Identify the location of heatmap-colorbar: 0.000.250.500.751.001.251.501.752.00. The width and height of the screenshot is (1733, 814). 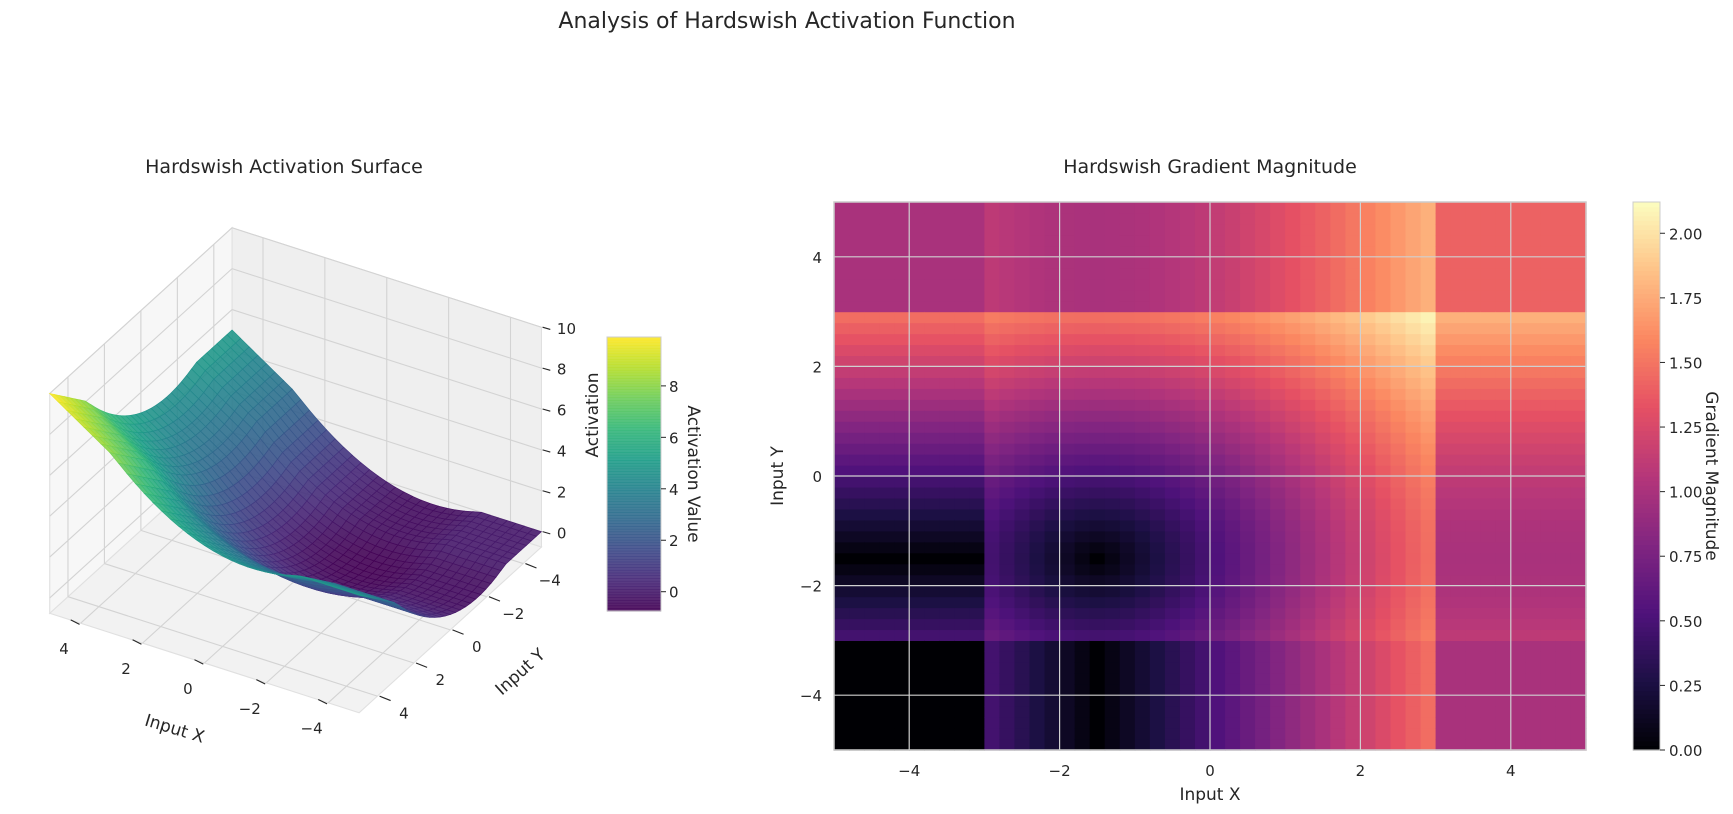
(1667, 480).